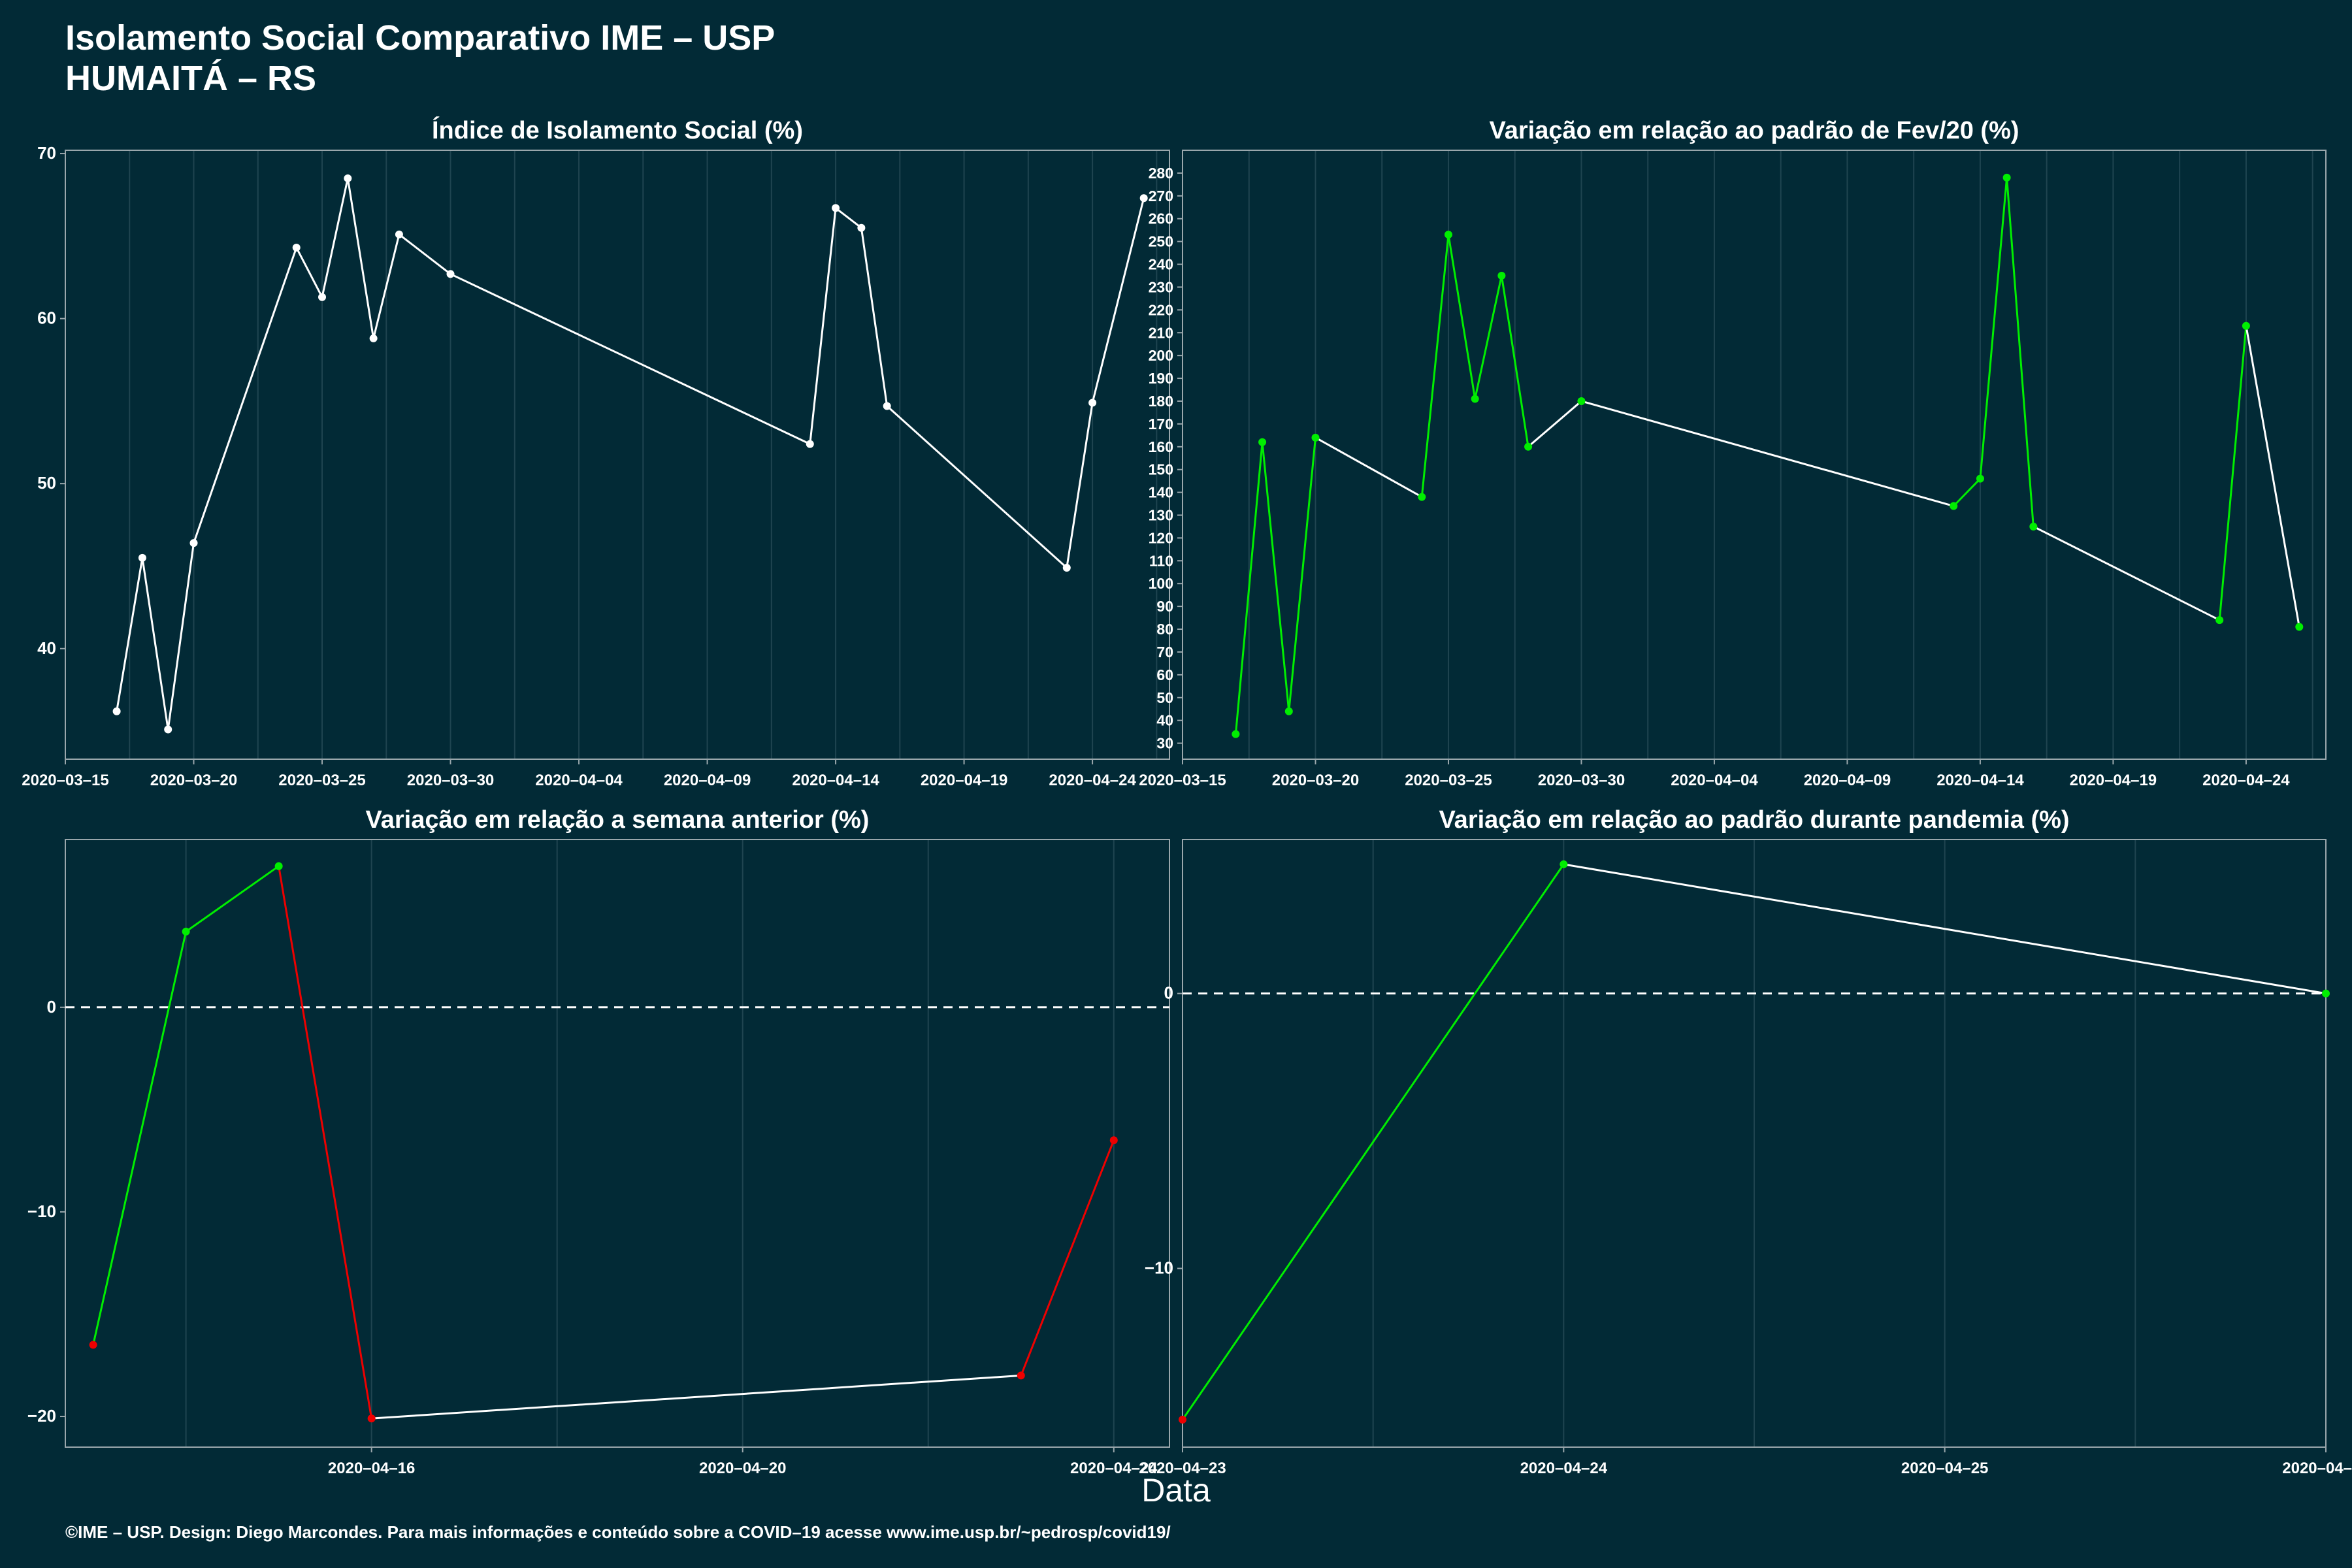 Image resolution: width=2352 pixels, height=1568 pixels. I want to click on x-tick-label: 2020–04–26, so click(2317, 1468).